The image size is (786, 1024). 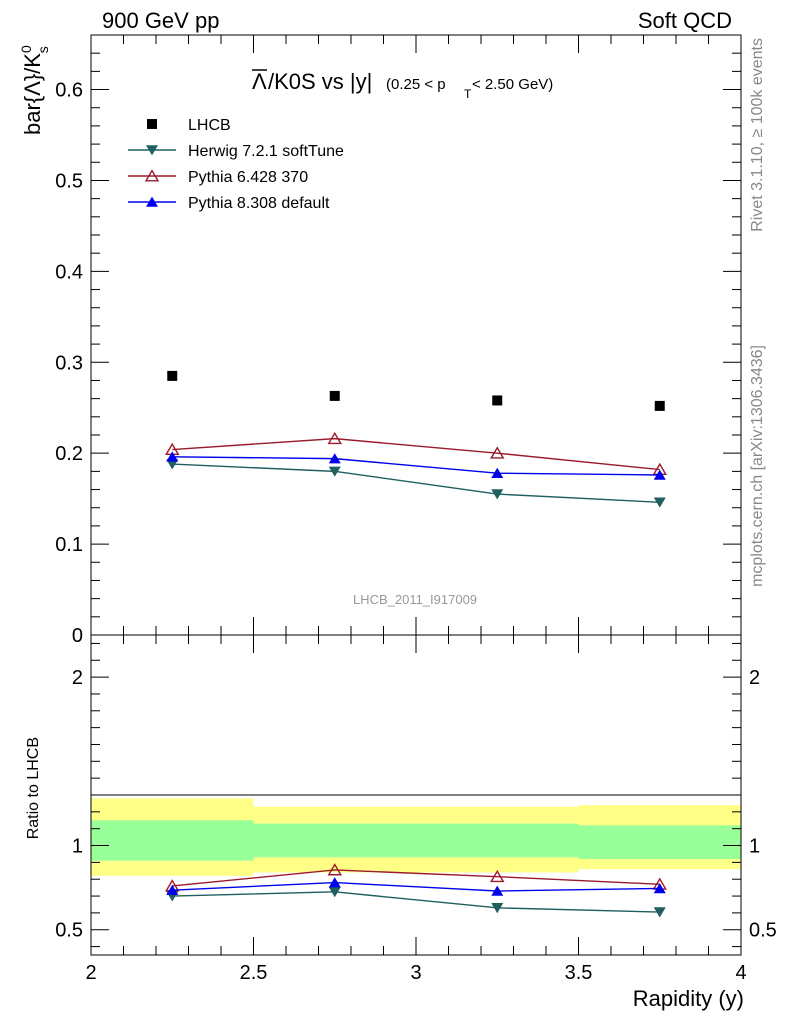 What do you see at coordinates (32, 94) in the screenshot?
I see `ylabel-main: bar{Λ}/K` at bounding box center [32, 94].